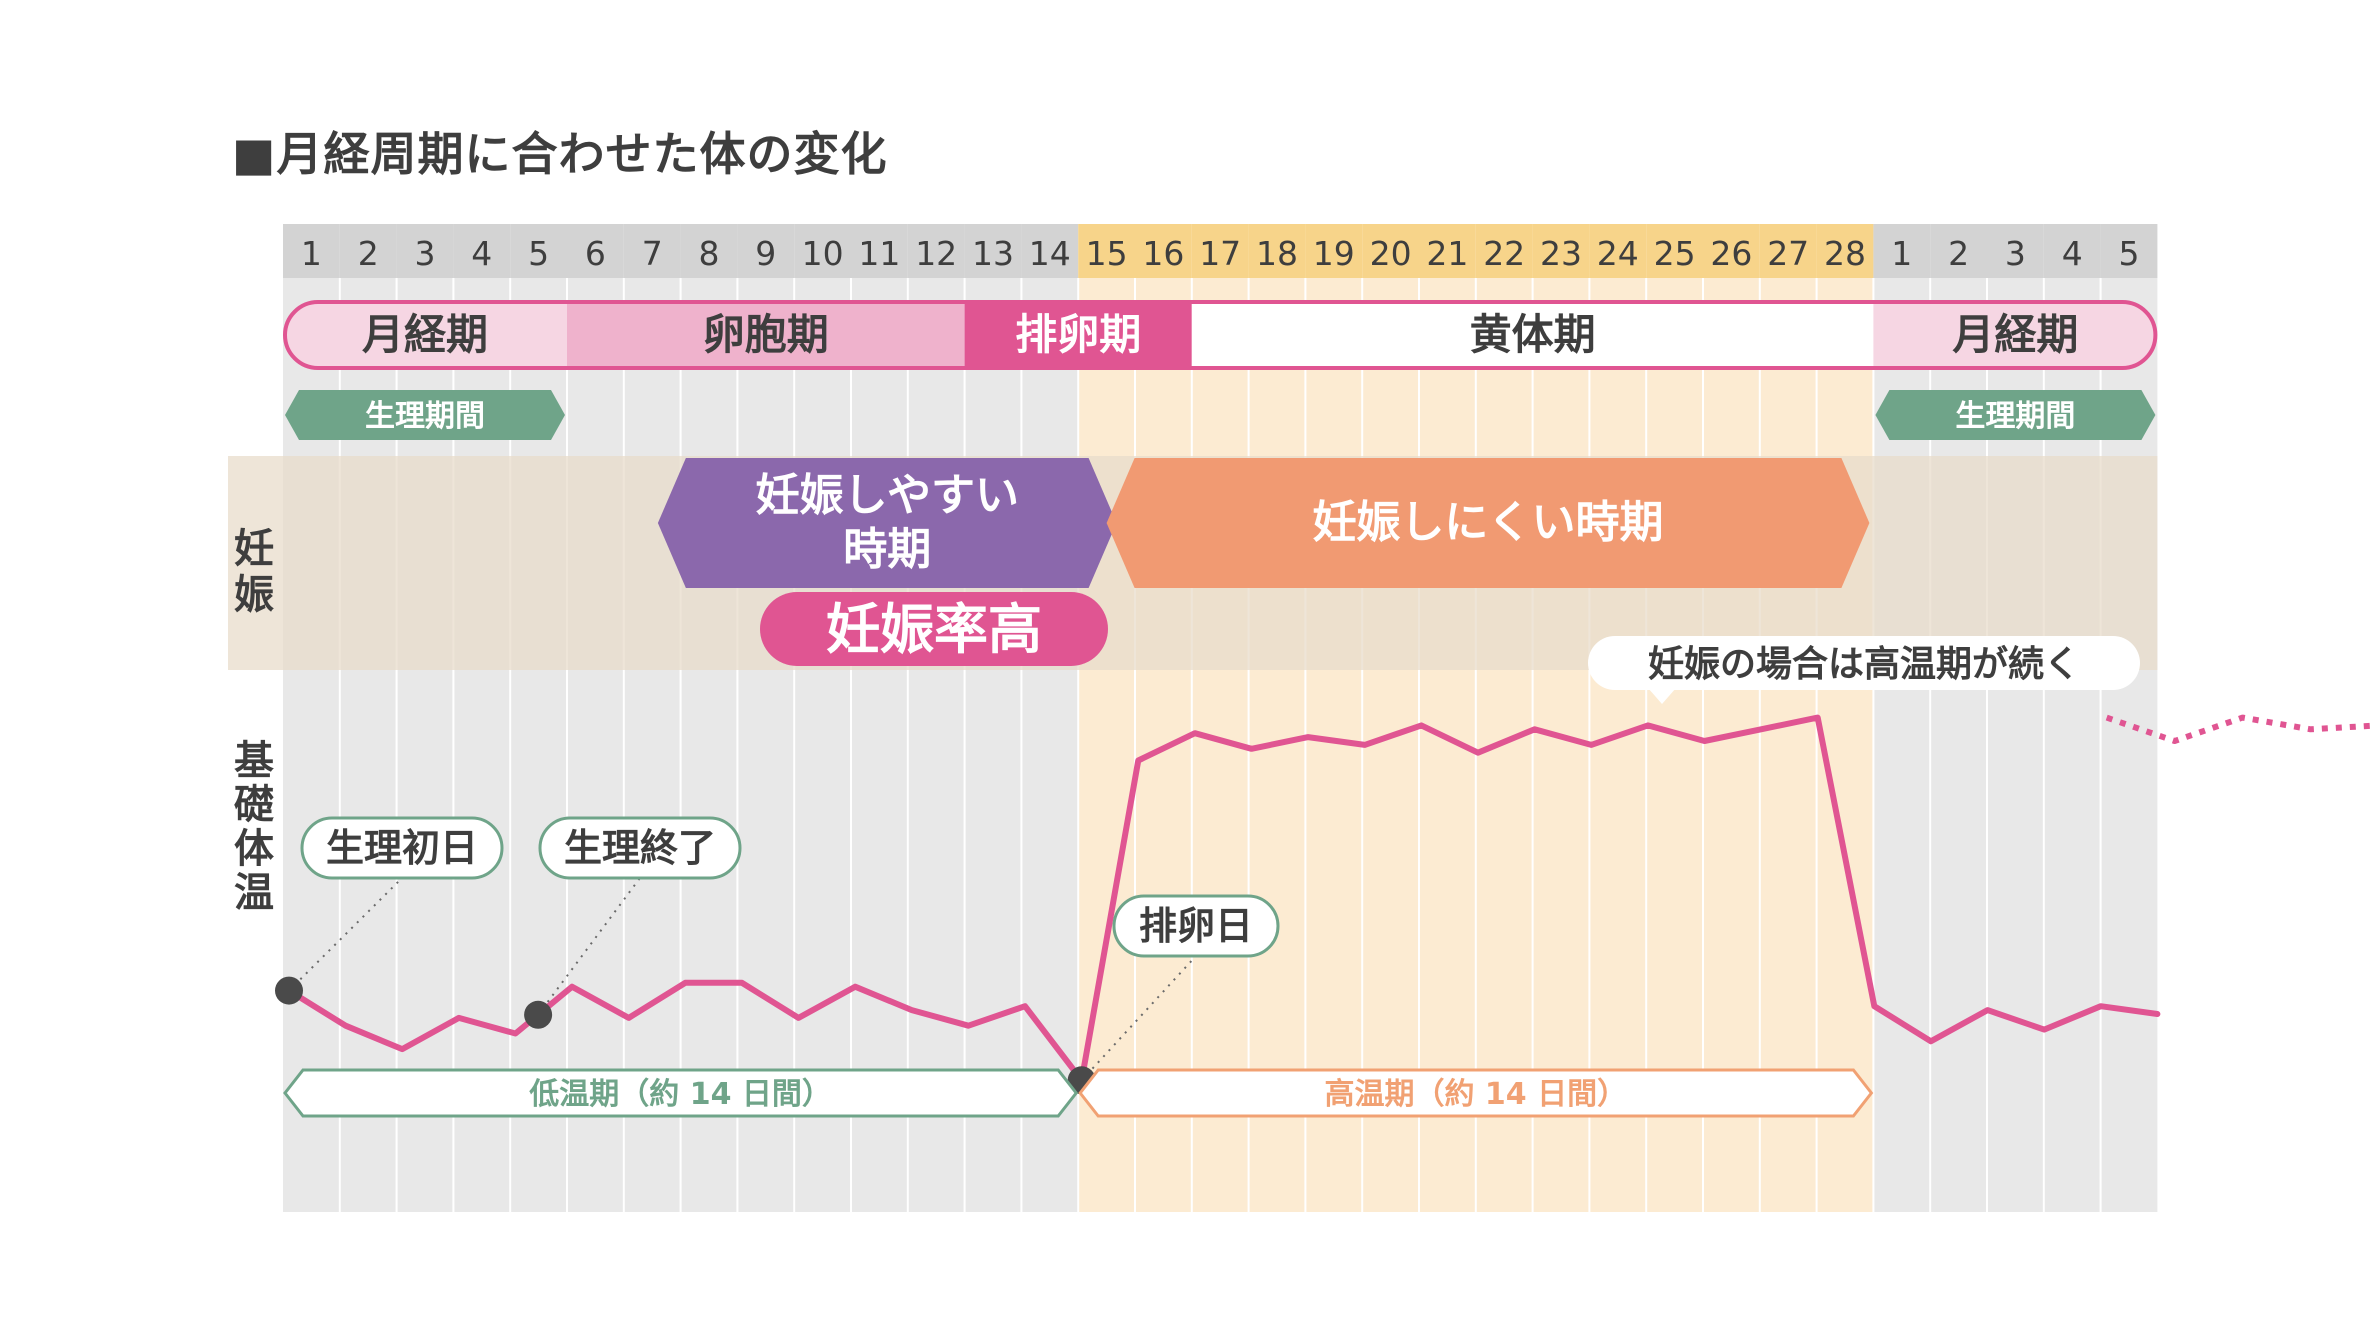  I want to click on annotation-label: 妊娠の場合は高温期が続く, so click(1864, 664).